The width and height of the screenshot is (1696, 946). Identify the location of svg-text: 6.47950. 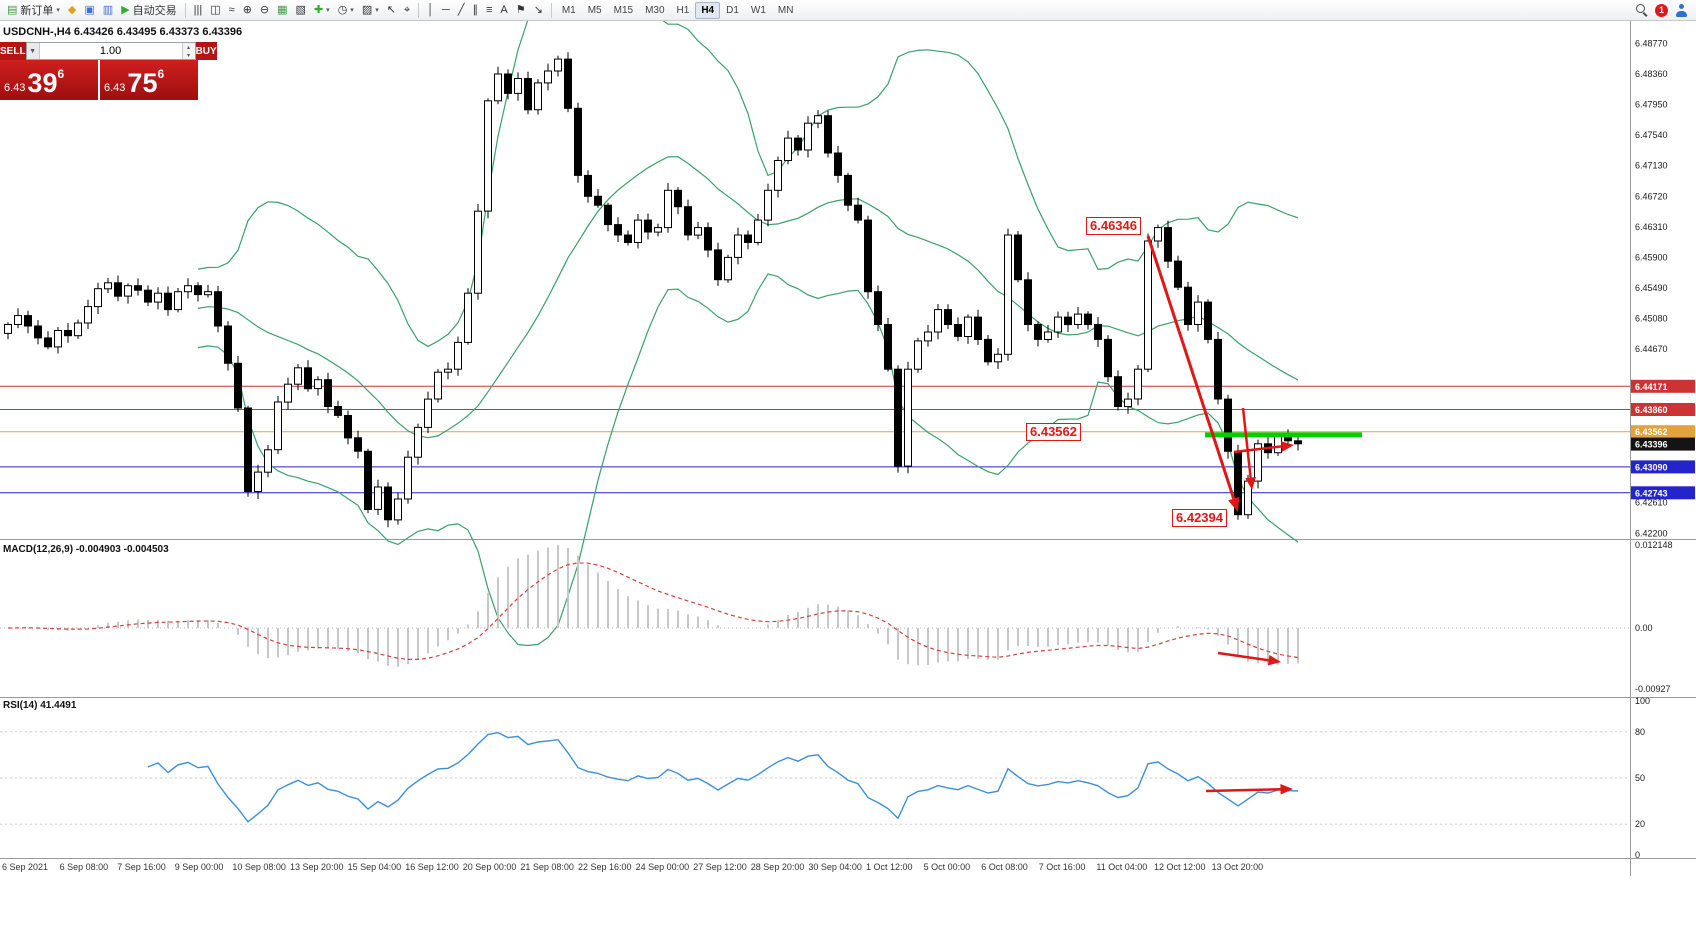
(1651, 105).